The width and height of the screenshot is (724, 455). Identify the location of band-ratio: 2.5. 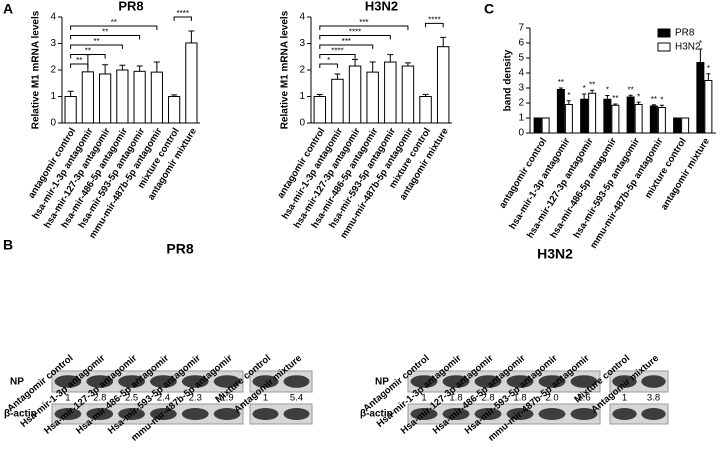
(131, 398).